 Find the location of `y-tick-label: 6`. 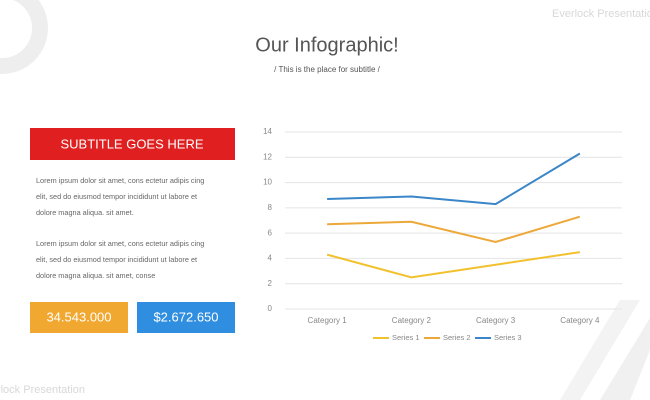

y-tick-label: 6 is located at coordinates (270, 232).